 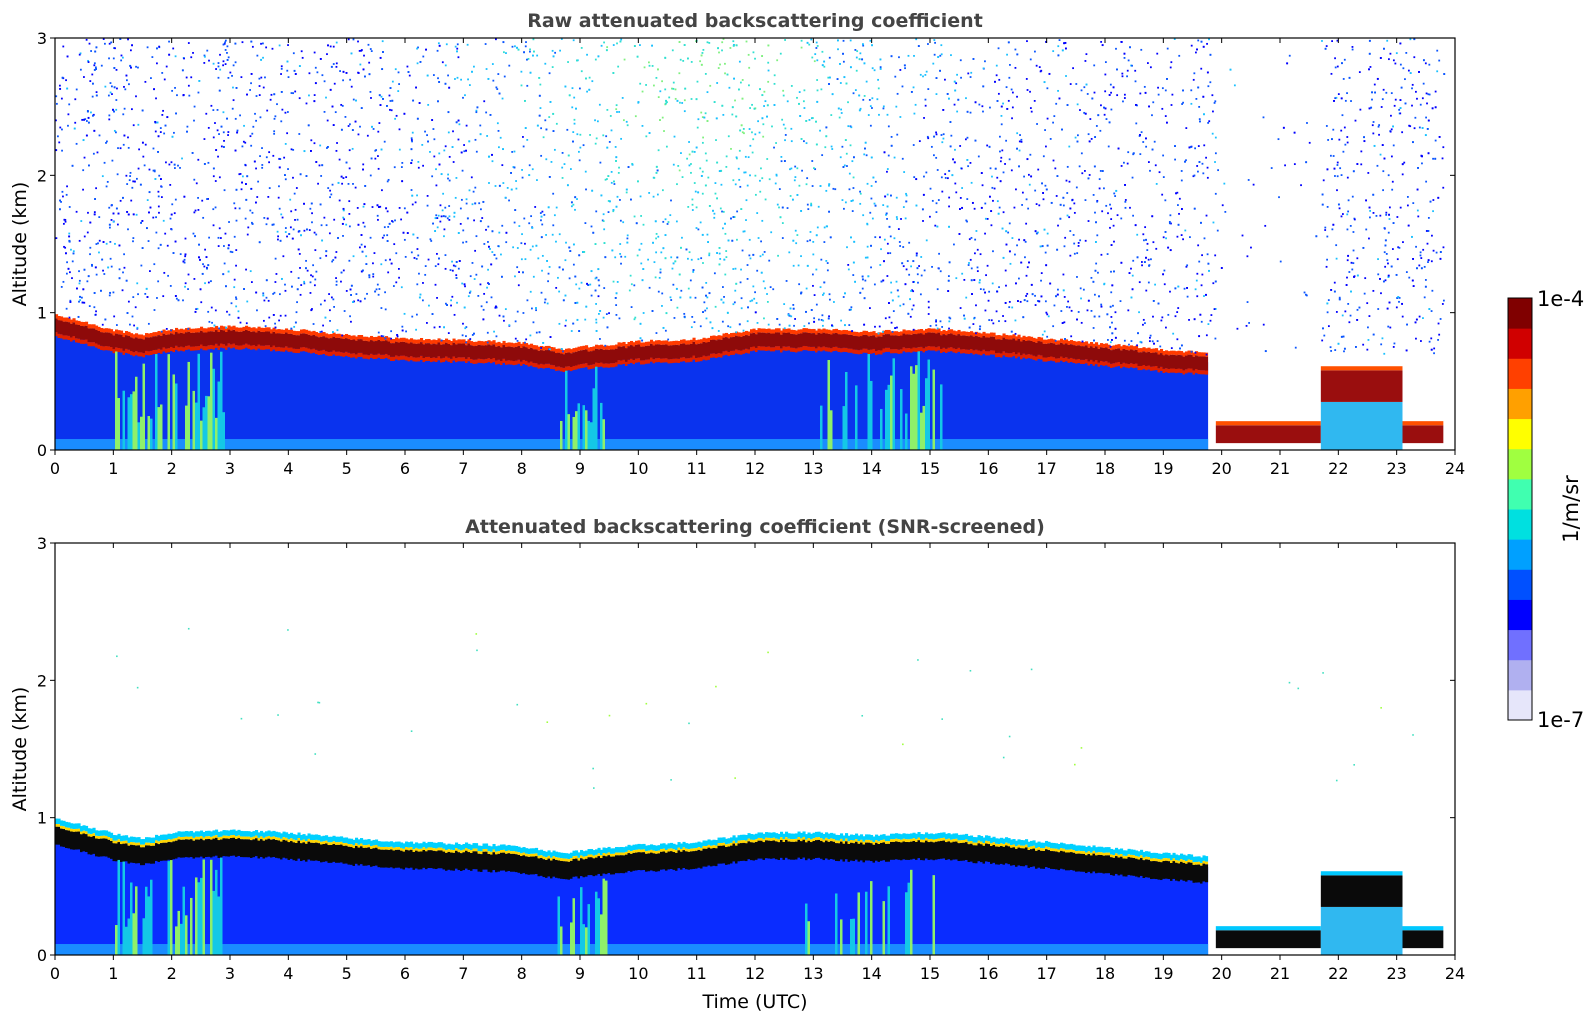 I want to click on top-y-axis-label: Altitude (km), so click(x=20, y=244).